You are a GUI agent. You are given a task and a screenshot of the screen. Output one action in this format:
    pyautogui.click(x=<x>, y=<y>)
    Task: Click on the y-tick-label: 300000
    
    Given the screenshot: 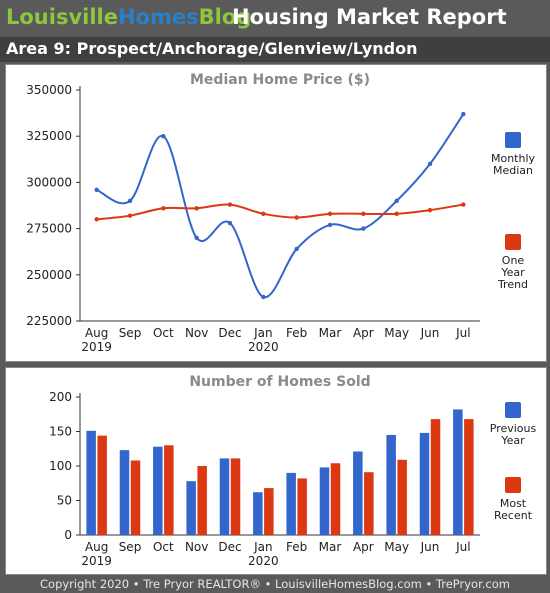 What is the action you would take?
    pyautogui.click(x=49, y=182)
    